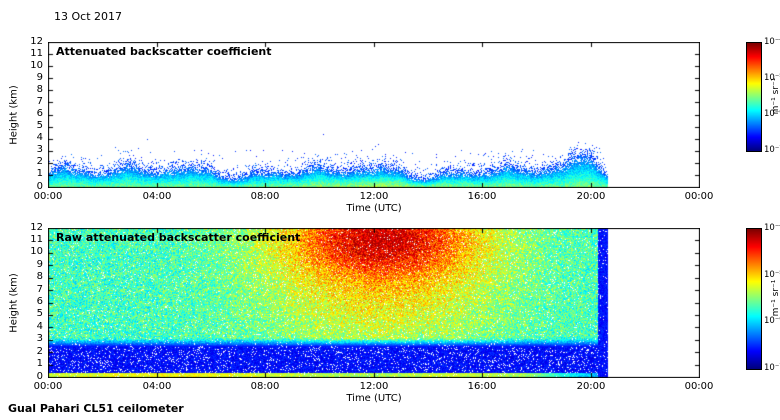  Describe the element at coordinates (14, 115) in the screenshot. I see `top-y-axis-label: Height (km)` at that location.